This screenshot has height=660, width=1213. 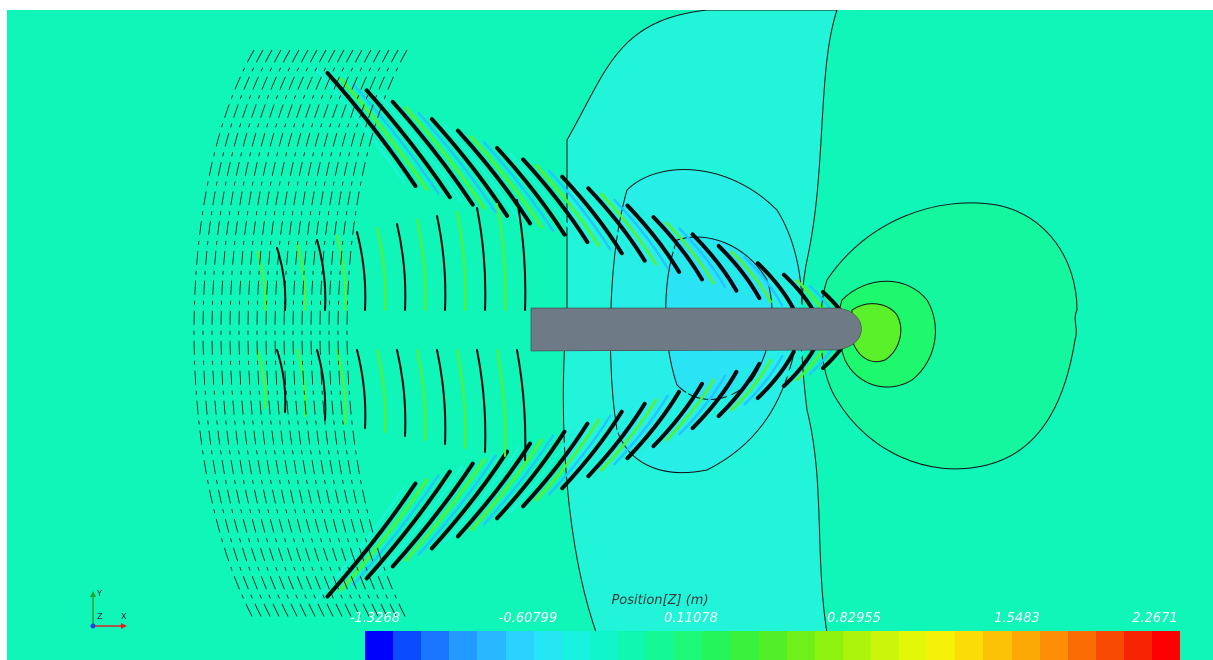 I want to click on colorbar-tick-label: 0.11078, so click(x=691, y=618).